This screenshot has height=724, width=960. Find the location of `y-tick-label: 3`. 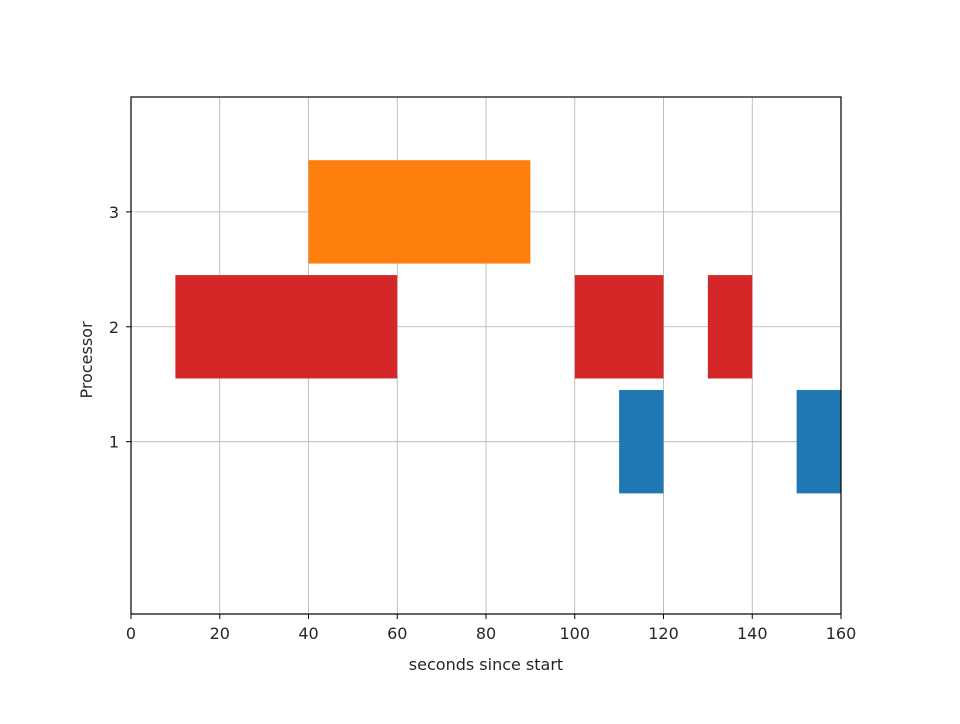

y-tick-label: 3 is located at coordinates (114, 212).